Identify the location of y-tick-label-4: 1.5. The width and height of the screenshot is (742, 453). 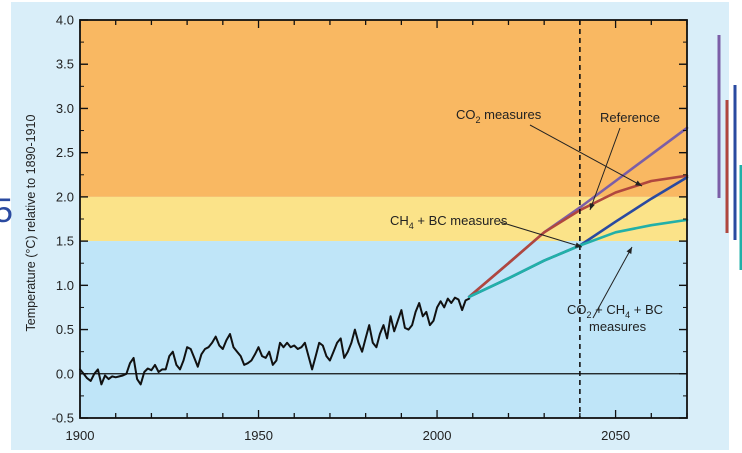
(65, 241).